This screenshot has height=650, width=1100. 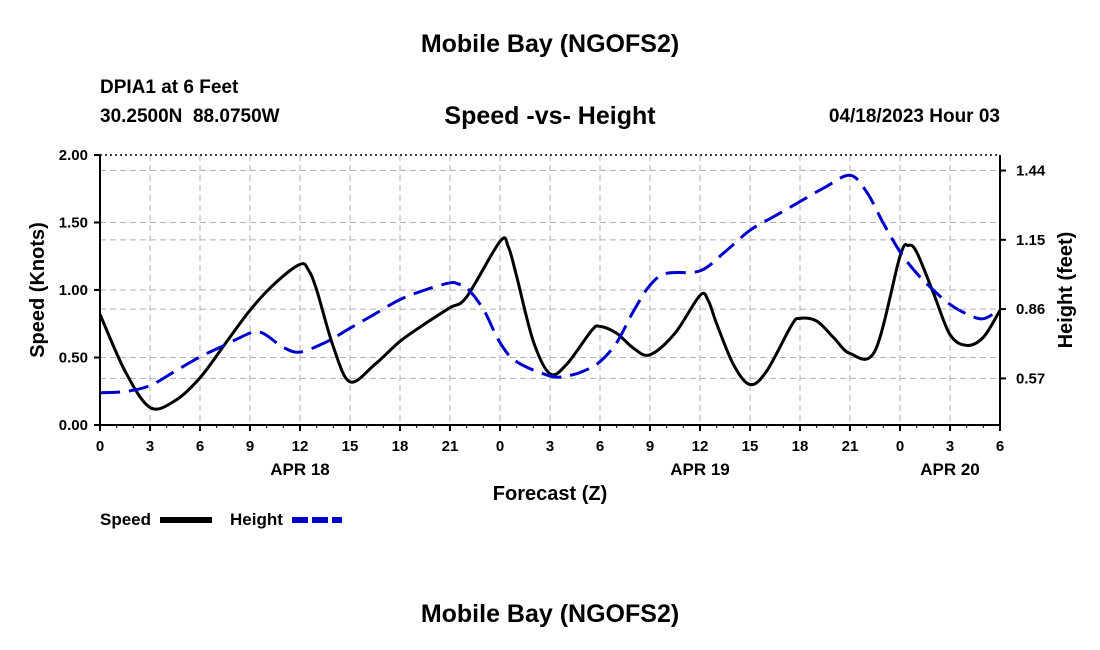 What do you see at coordinates (256, 519) in the screenshot?
I see `legend-label-height: Height` at bounding box center [256, 519].